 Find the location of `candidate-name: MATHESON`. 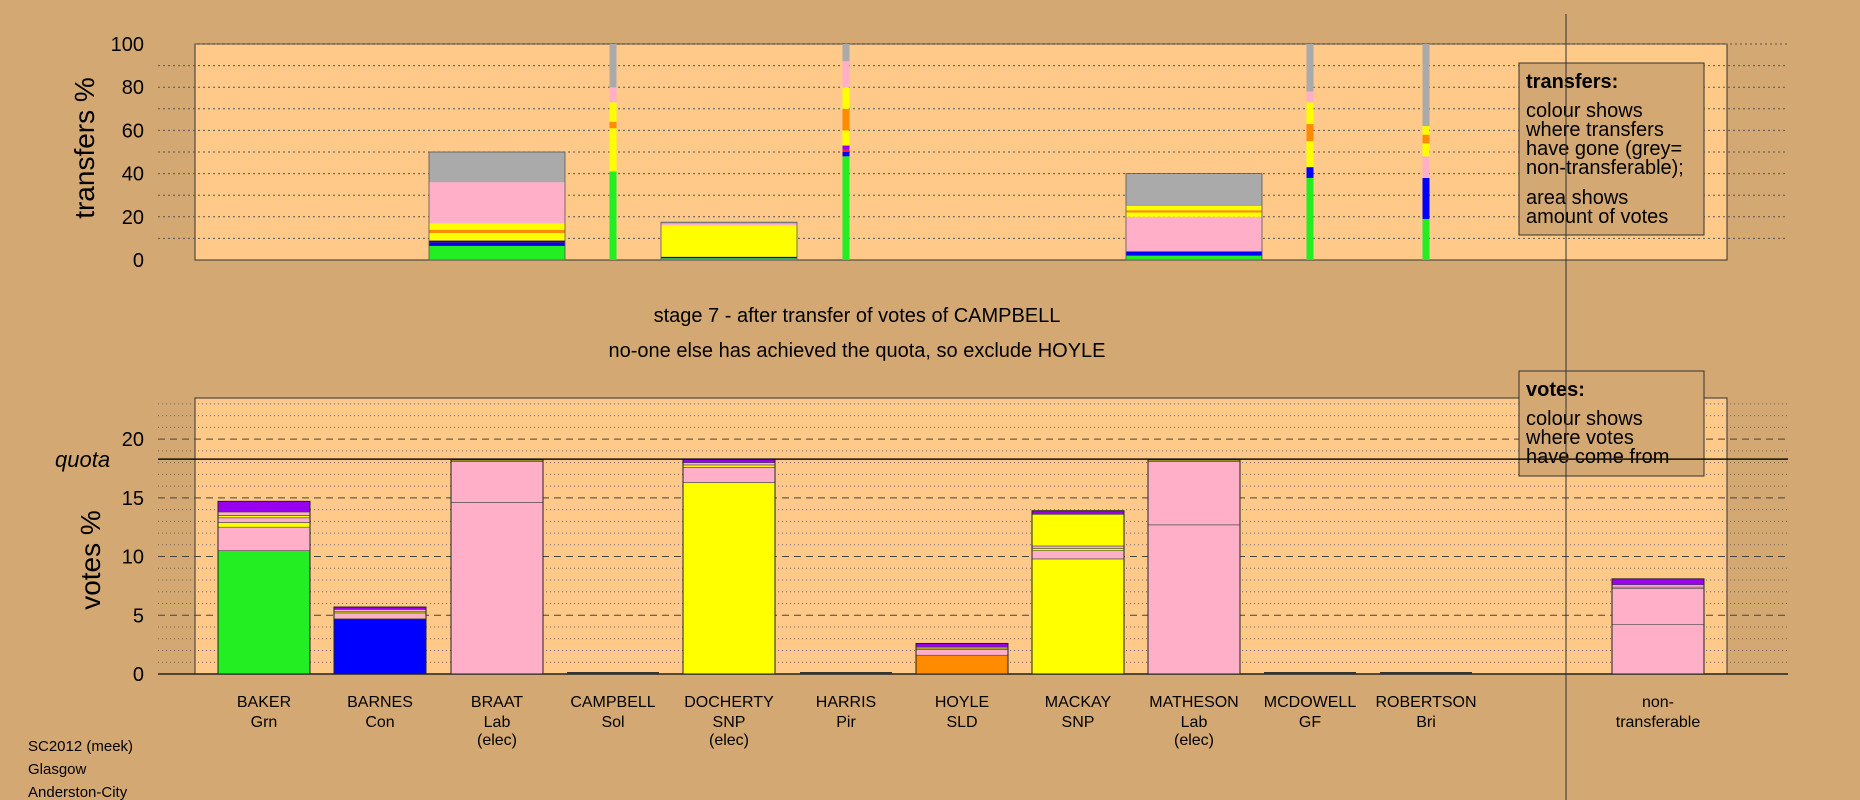

candidate-name: MATHESON is located at coordinates (1193, 702).